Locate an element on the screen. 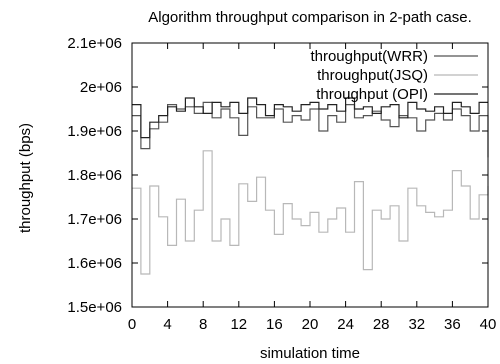 The height and width of the screenshot is (364, 500). y-tick-label: 2.1e+06 is located at coordinates (94, 43).